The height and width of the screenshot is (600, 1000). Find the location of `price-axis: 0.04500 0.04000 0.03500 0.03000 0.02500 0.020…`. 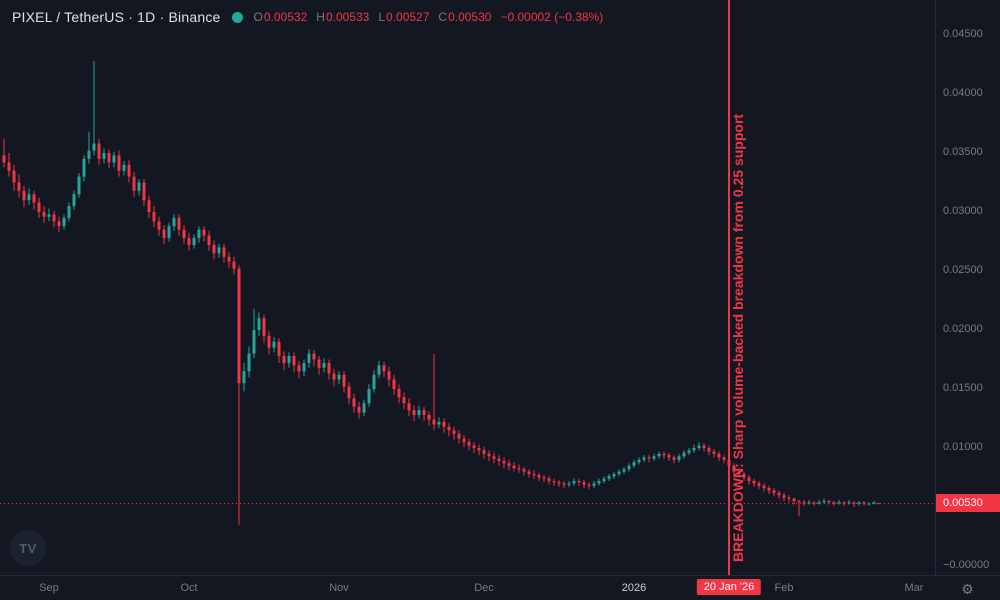

price-axis: 0.04500 0.04000 0.03500 0.03000 0.02500 0.020… is located at coordinates (967, 287).